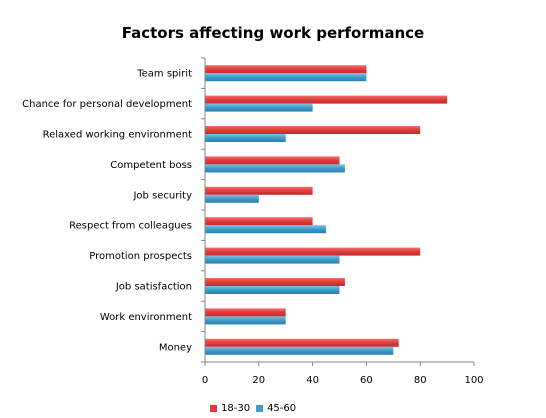 This screenshot has width=546, height=418. Describe the element at coordinates (258, 380) in the screenshot. I see `x-tick-label: 20` at that location.